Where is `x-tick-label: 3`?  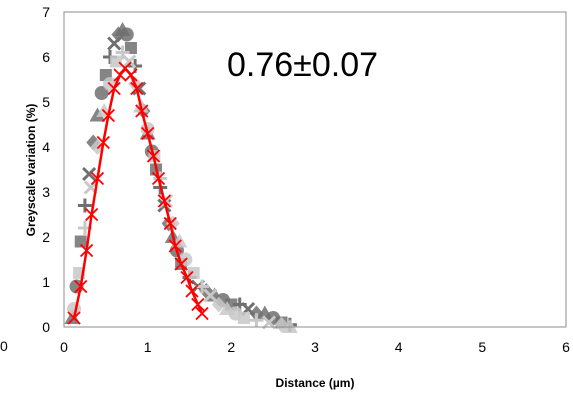
x-tick-label: 3 is located at coordinates (315, 347).